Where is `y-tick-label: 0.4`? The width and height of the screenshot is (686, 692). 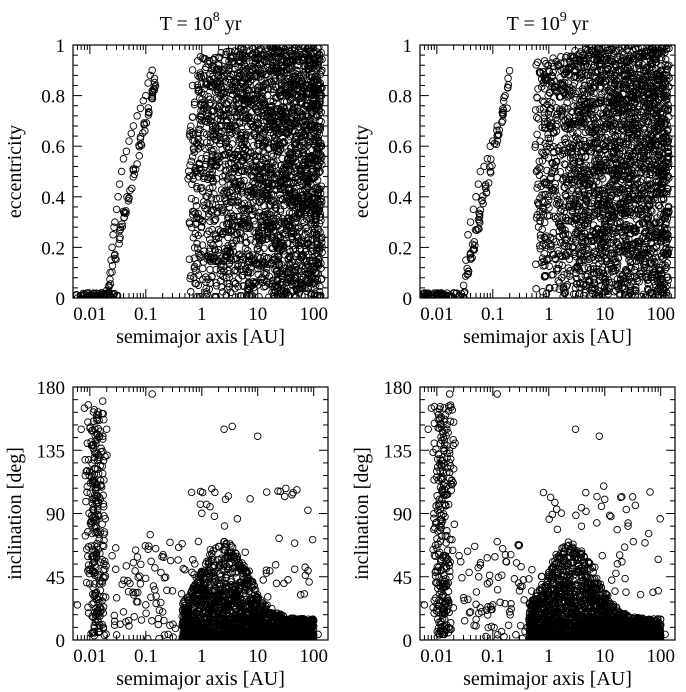 y-tick-label: 0.4 is located at coordinates (400, 198).